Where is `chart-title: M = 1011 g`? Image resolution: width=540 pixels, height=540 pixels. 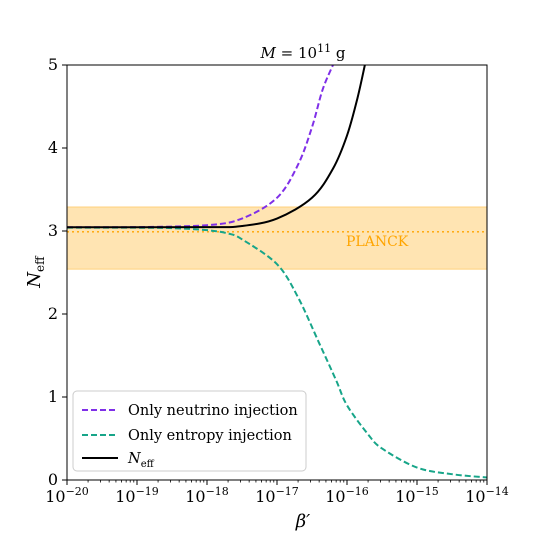
chart-title: M = 1011 g is located at coordinates (303, 52).